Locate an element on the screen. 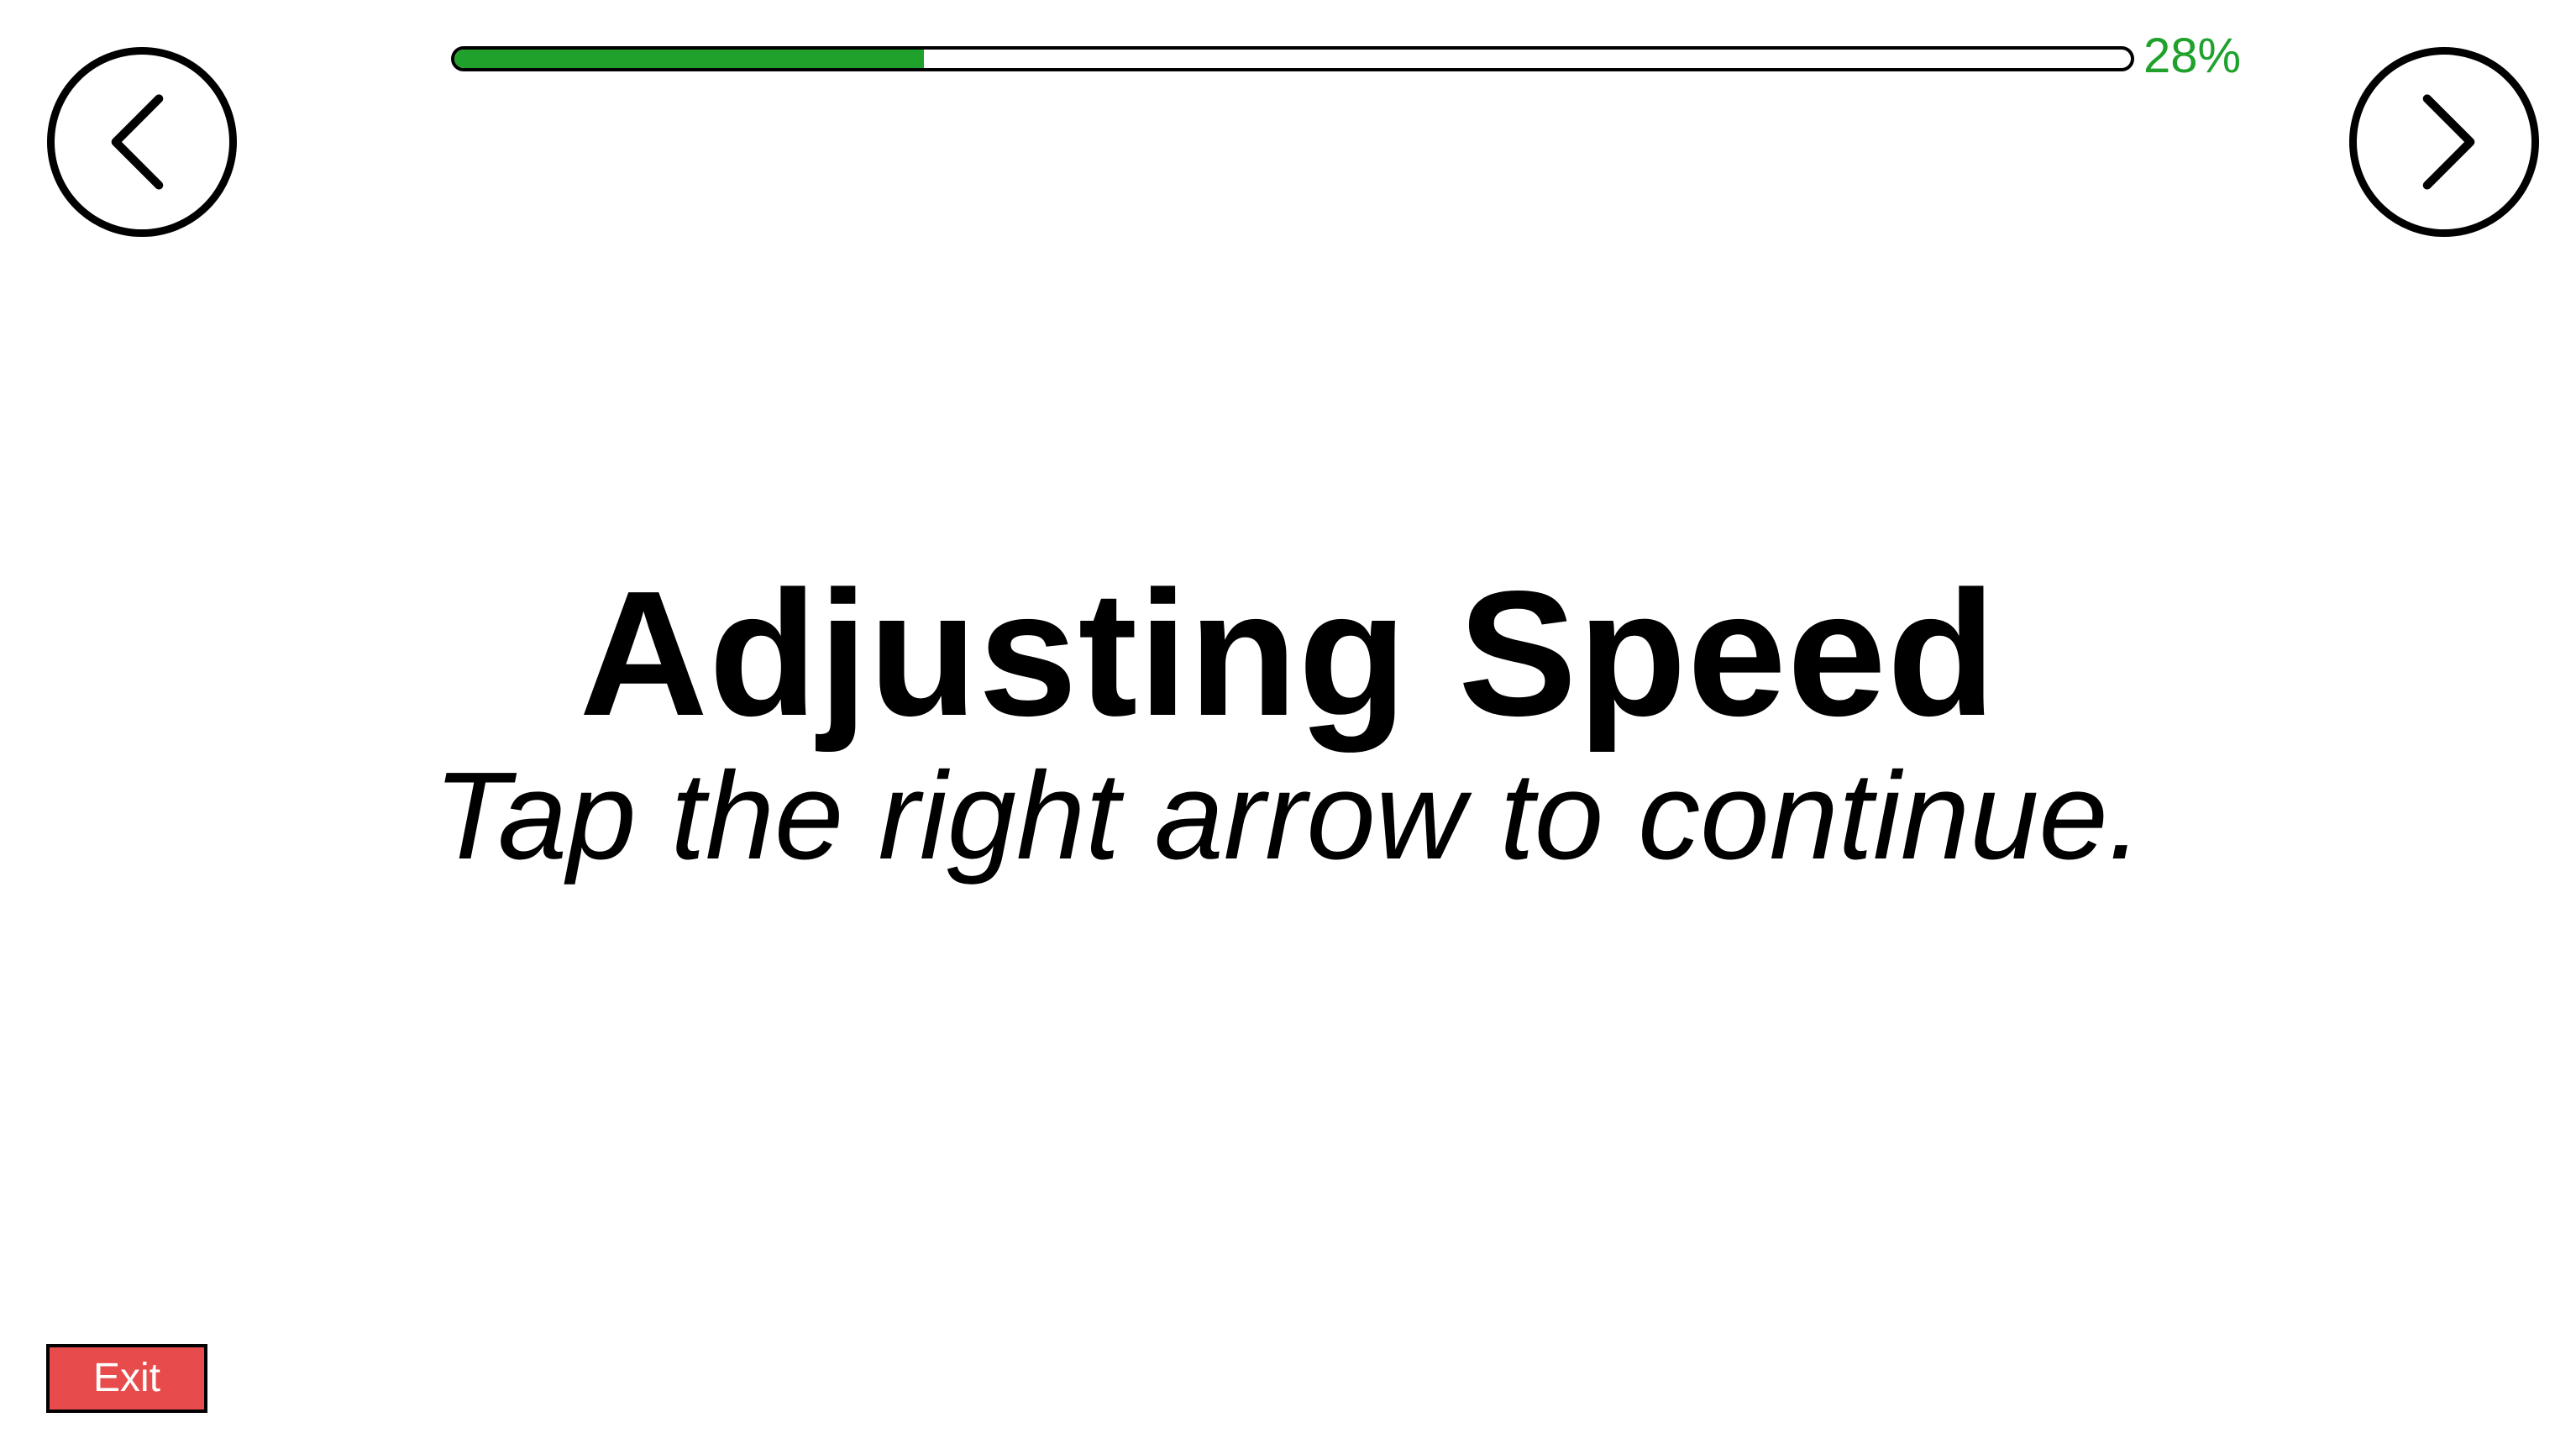 This screenshot has height=1449, width=2576. chevron-left-icon is located at coordinates (137, 142).